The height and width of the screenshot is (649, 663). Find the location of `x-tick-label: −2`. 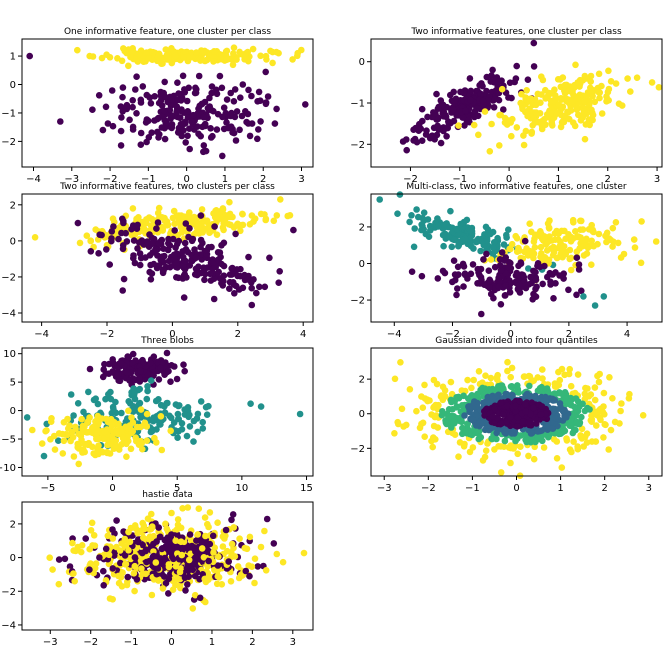

x-tick-label: −2 is located at coordinates (452, 334).